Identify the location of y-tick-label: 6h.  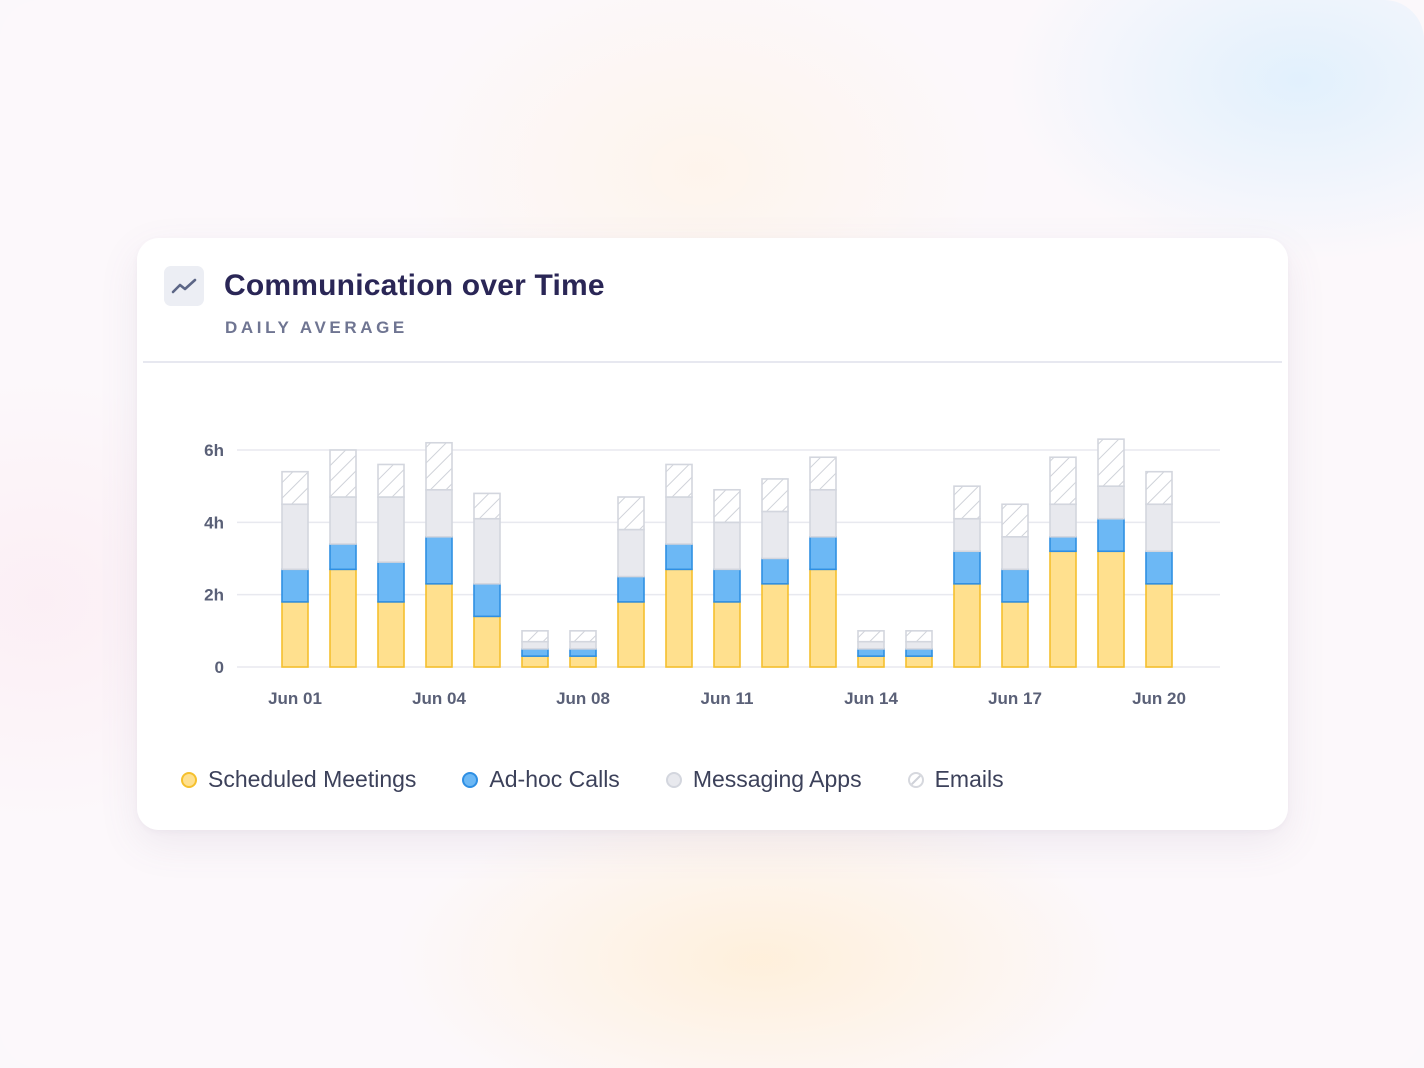
(214, 450).